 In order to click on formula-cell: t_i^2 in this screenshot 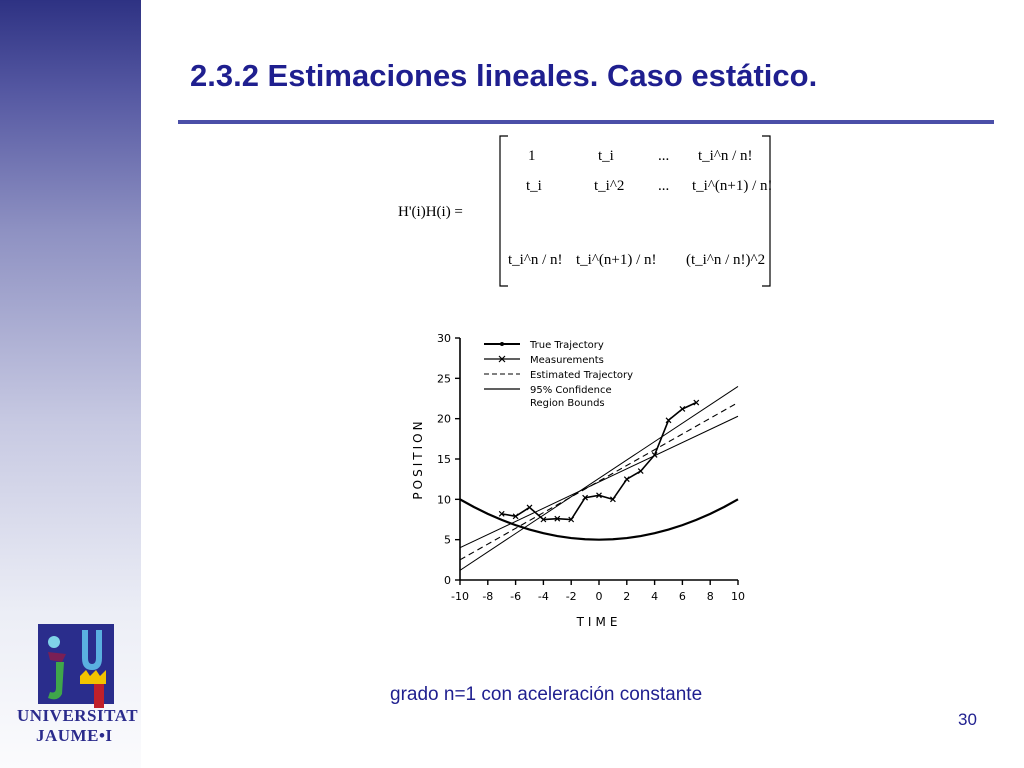, I will do `click(609, 186)`.